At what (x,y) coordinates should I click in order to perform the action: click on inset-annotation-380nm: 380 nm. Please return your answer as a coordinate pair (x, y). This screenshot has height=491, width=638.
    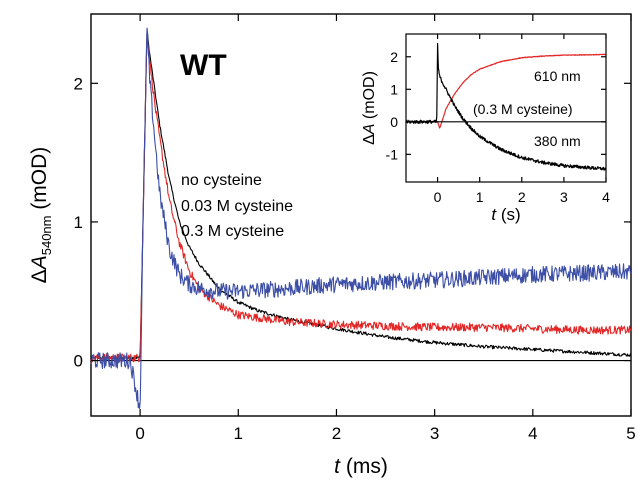
    Looking at the image, I should click on (557, 141).